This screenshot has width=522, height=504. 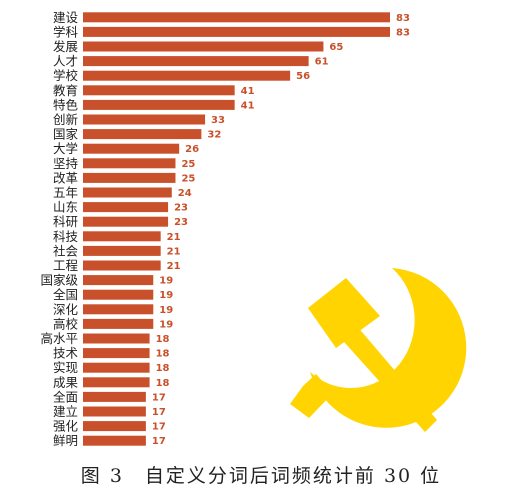 I want to click on value-label: 56, so click(x=303, y=76).